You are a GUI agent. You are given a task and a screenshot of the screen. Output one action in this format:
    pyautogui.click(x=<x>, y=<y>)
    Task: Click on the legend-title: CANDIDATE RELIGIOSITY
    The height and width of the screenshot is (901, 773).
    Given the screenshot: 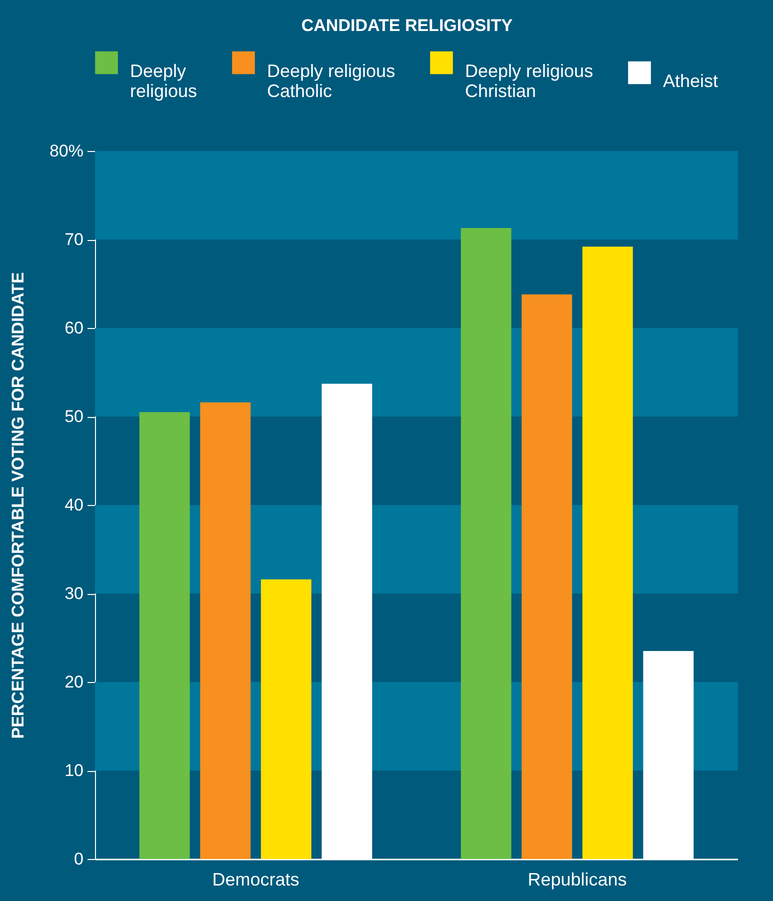 What is the action you would take?
    pyautogui.click(x=407, y=25)
    